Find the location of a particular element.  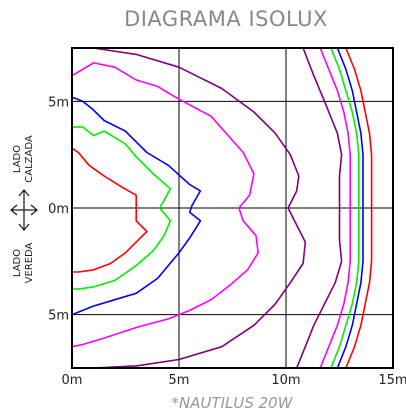

side-label-lower-line2: VEREDA is located at coordinates (29, 262).